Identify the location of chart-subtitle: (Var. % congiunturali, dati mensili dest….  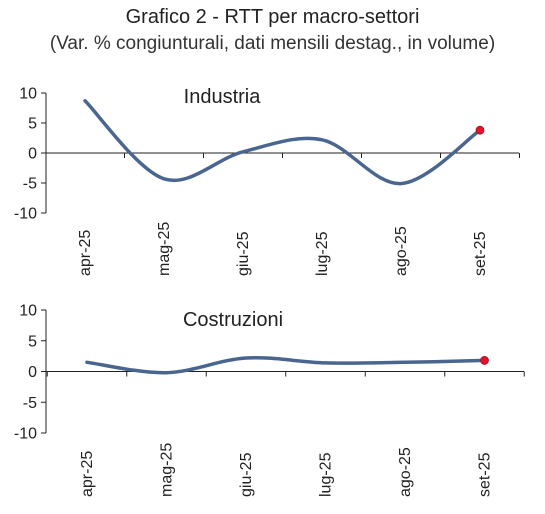
(272, 43).